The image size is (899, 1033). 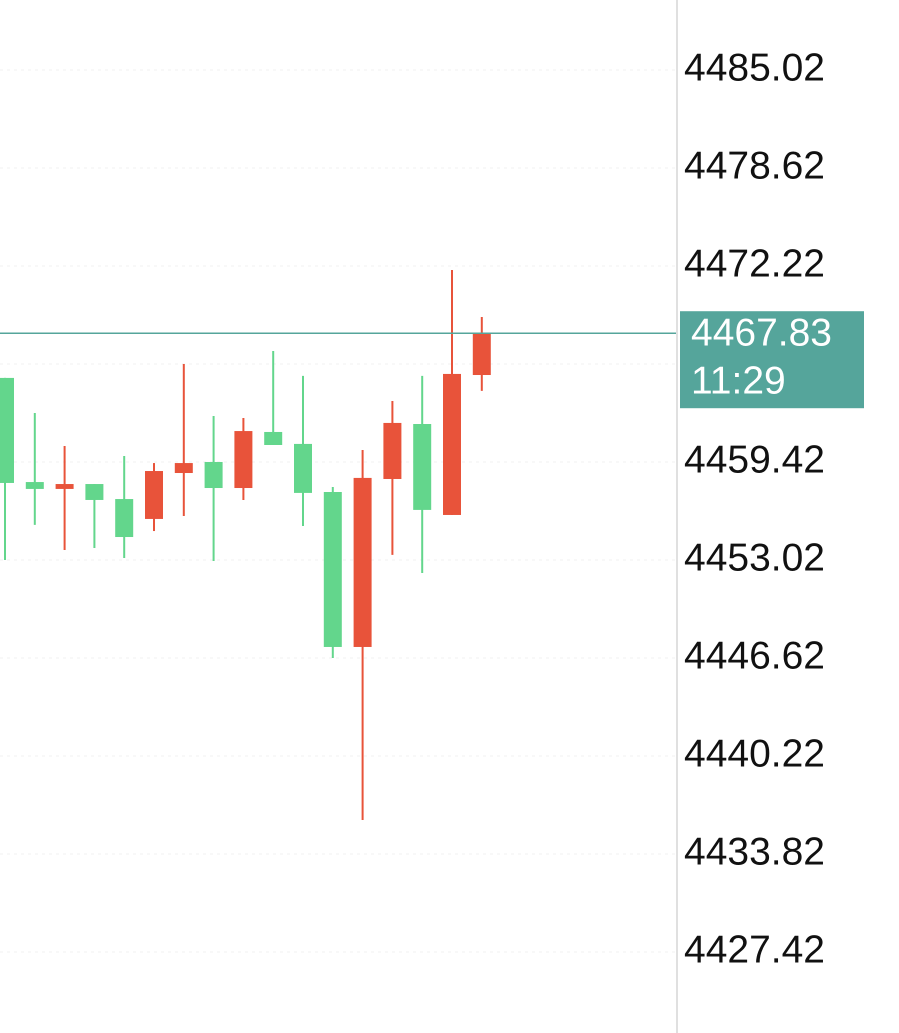 What do you see at coordinates (754, 165) in the screenshot?
I see `y-tick-label: 4478.62` at bounding box center [754, 165].